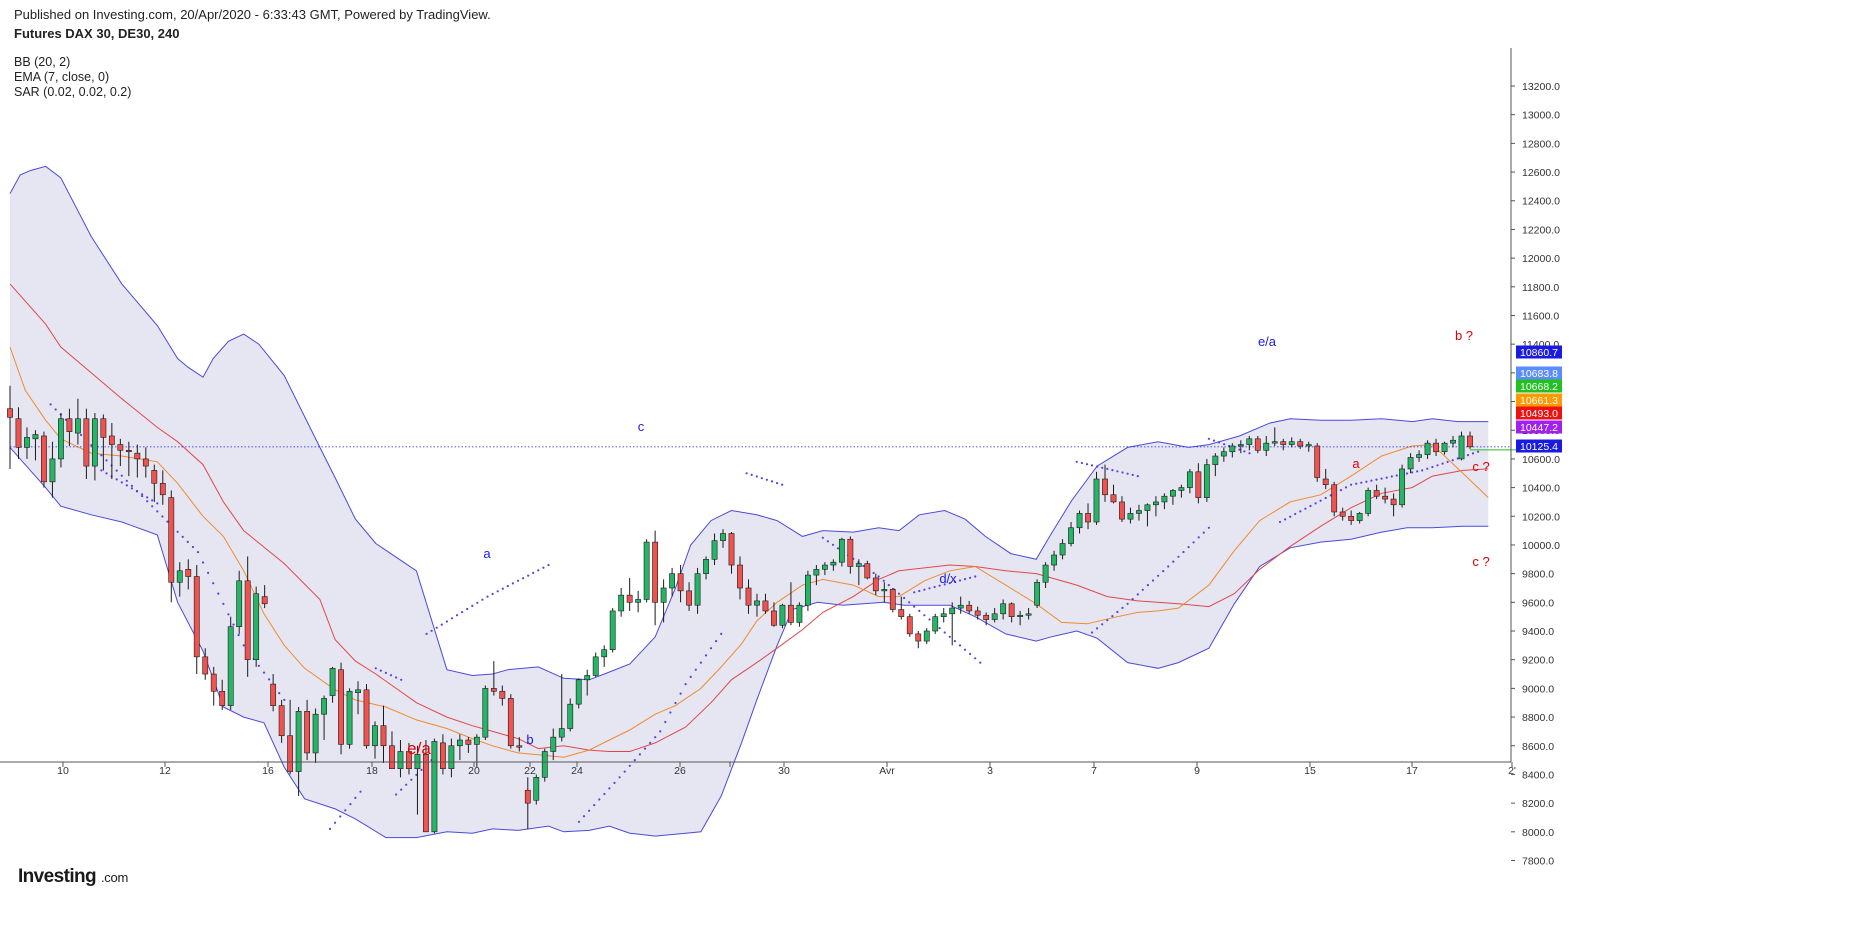 The height and width of the screenshot is (927, 1853). I want to click on indicator-legend-ema: EMA (7, close, 0), so click(61, 77).